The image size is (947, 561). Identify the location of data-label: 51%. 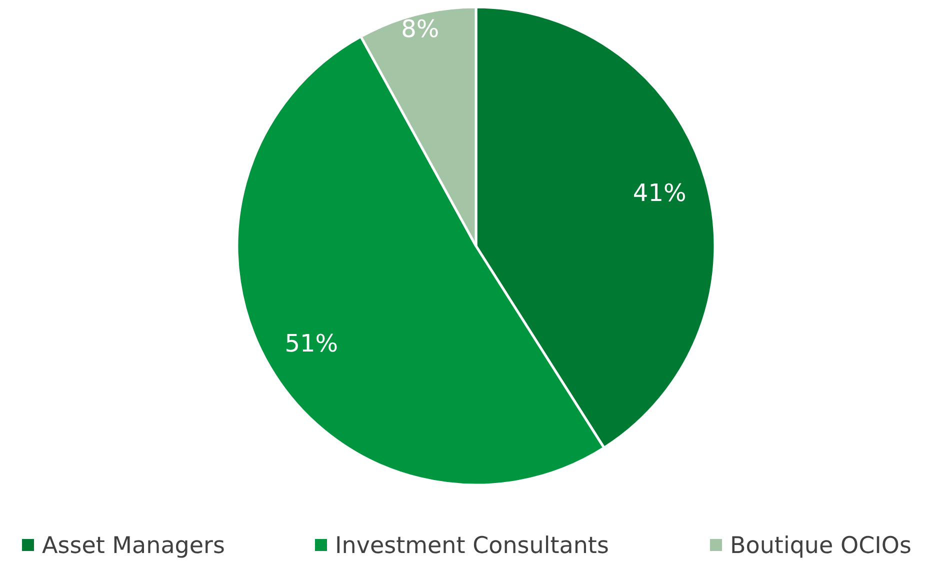
(311, 344).